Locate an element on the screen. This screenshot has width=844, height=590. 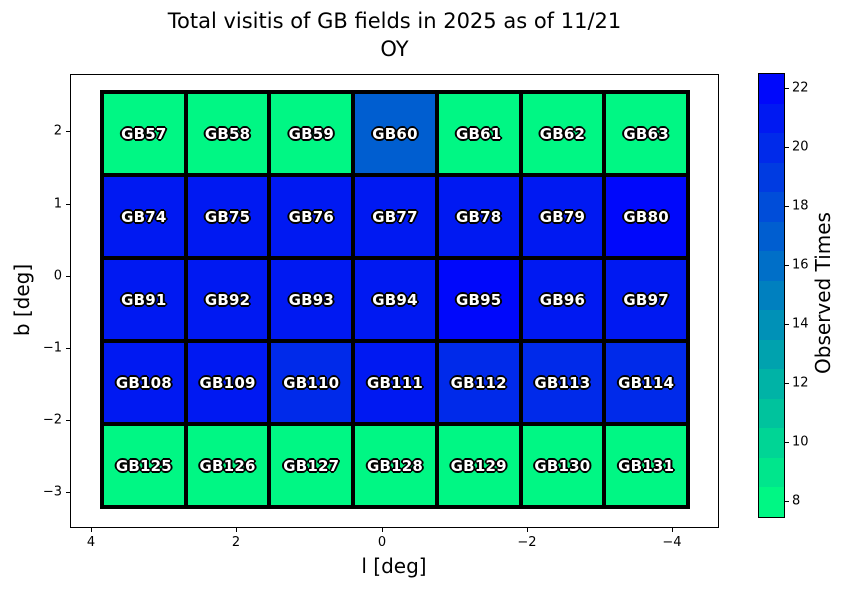
heatmap-cell: GB74 is located at coordinates (144, 216).